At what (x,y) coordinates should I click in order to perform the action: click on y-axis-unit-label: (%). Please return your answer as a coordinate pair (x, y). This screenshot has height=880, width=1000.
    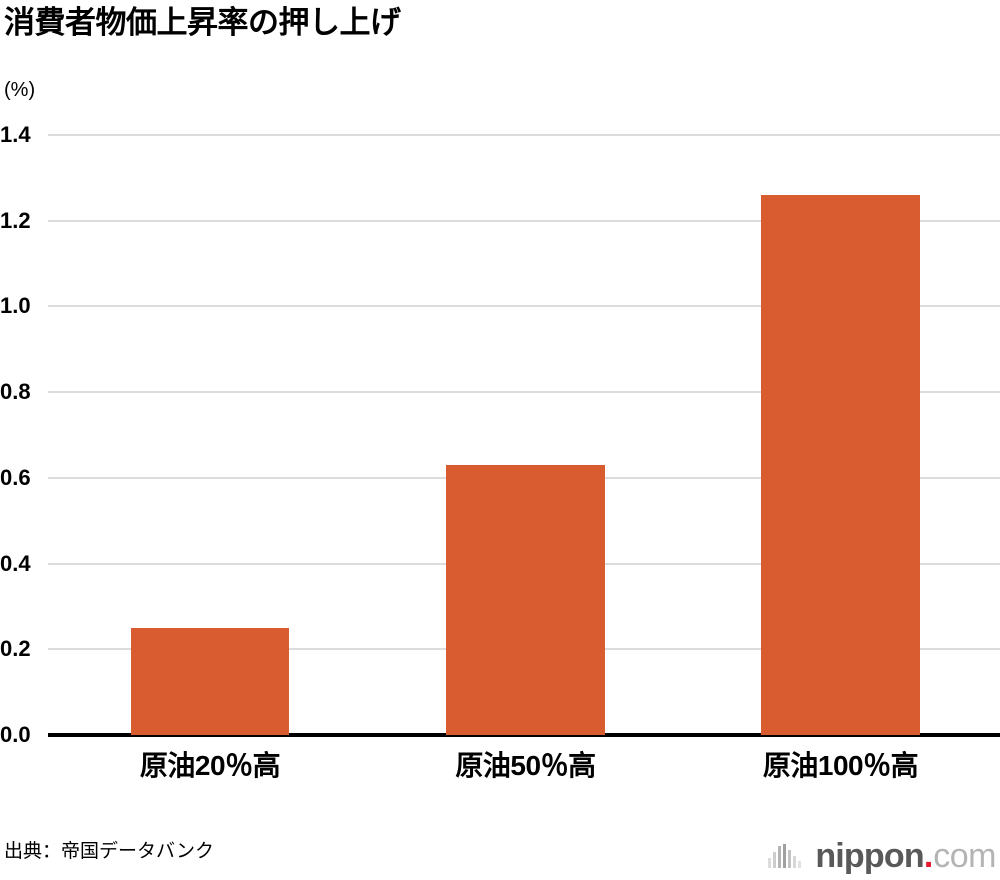
    Looking at the image, I should click on (20, 90).